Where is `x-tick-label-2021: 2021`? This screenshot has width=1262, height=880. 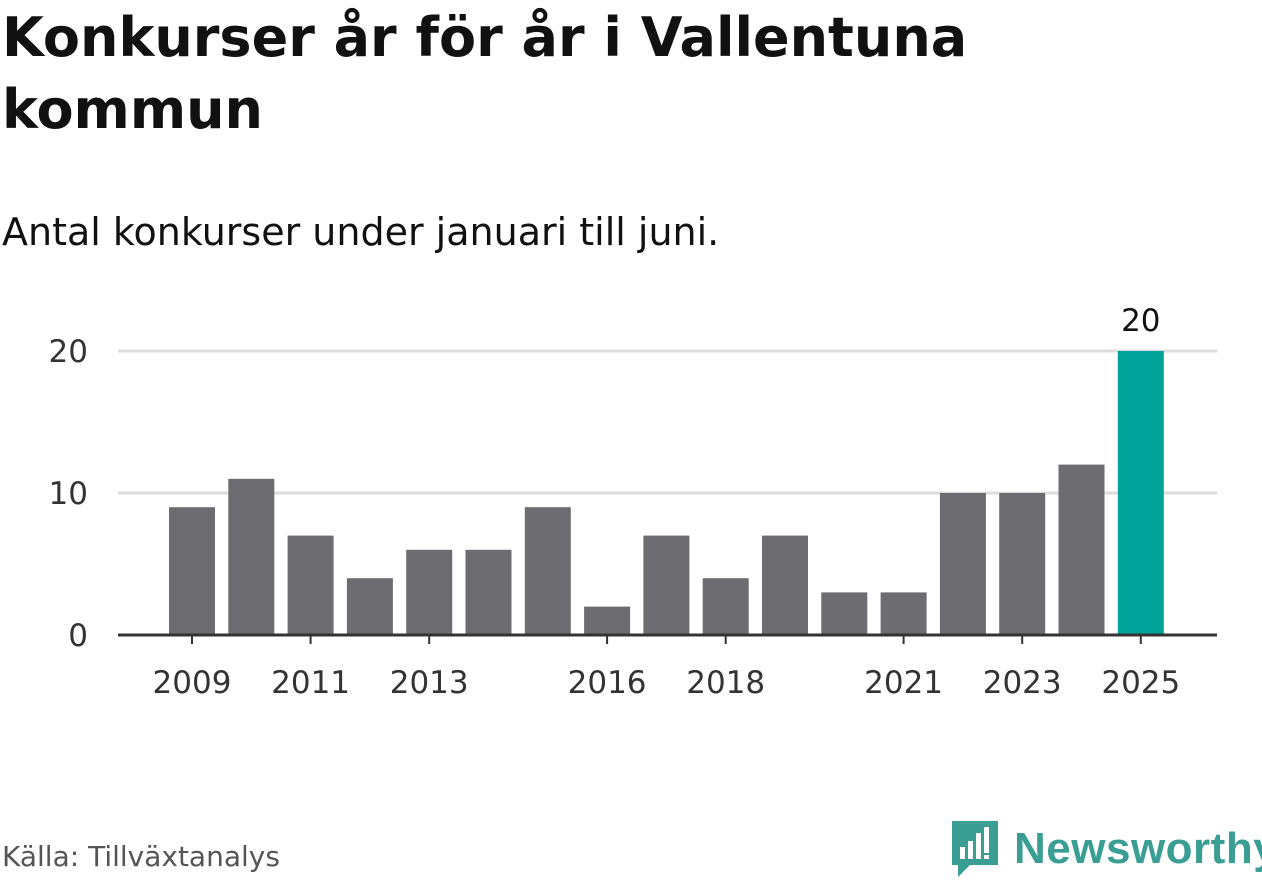
x-tick-label-2021: 2021 is located at coordinates (903, 683).